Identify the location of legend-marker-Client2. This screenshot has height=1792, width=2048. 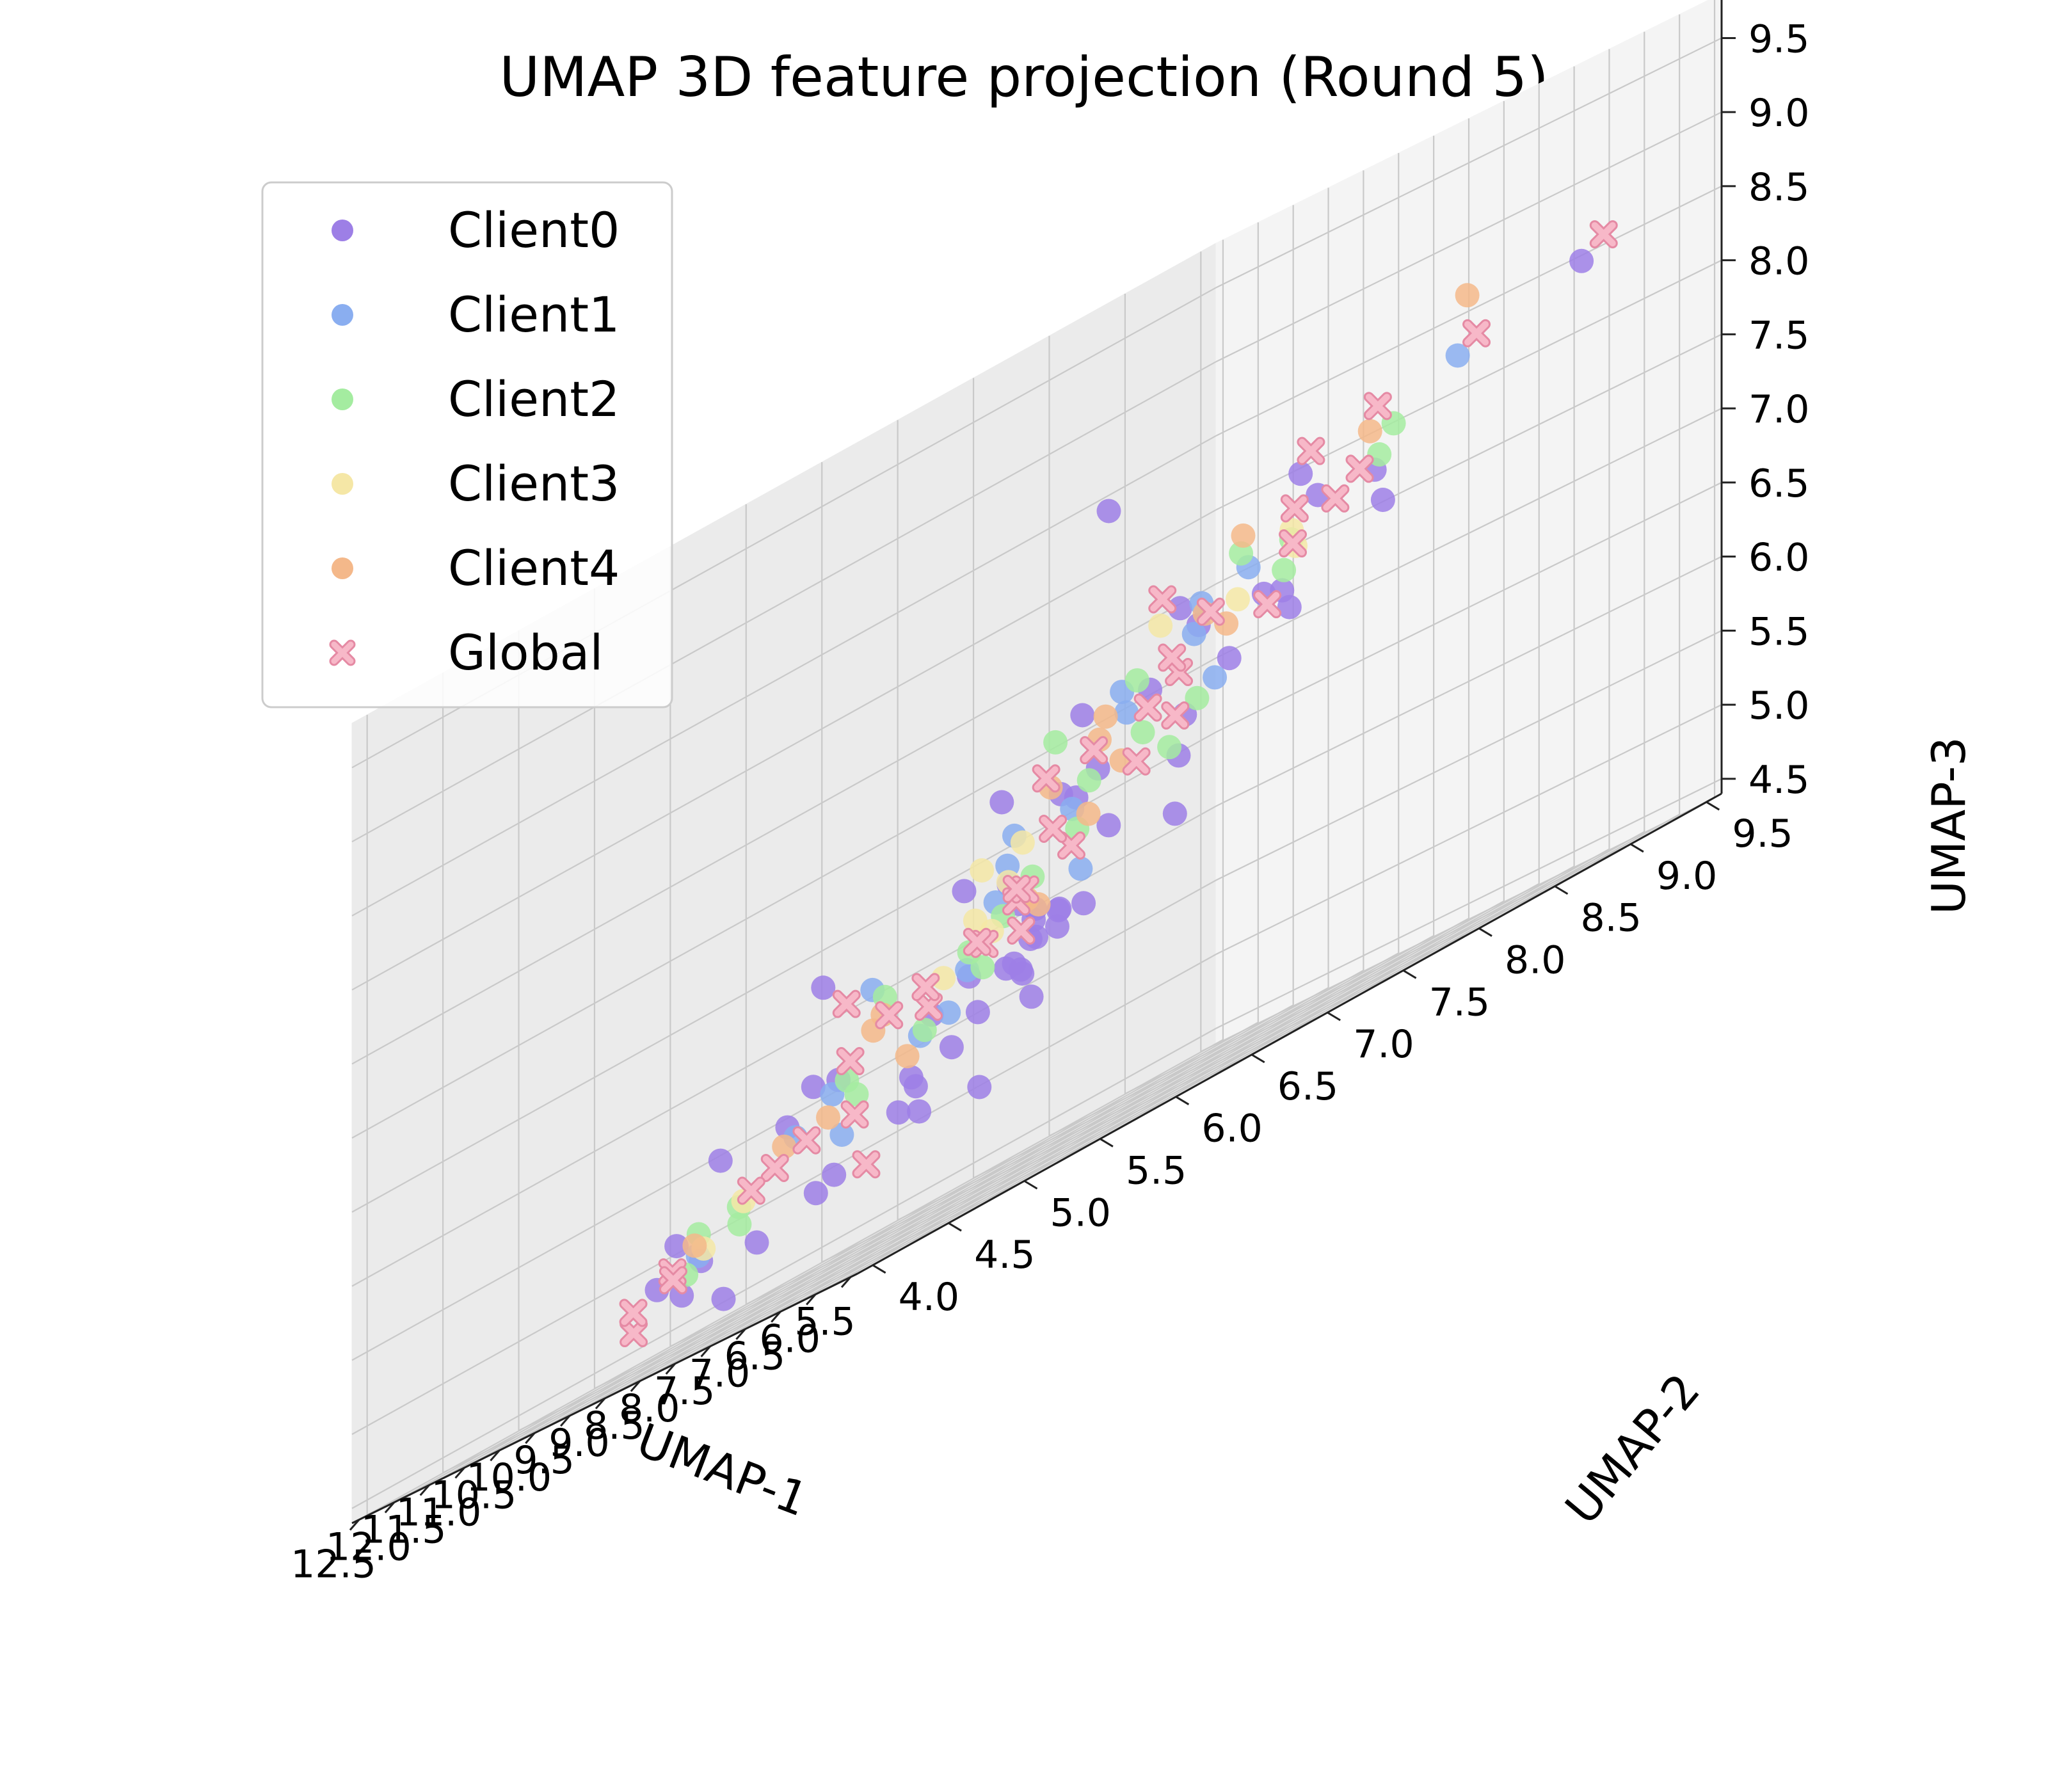
(342, 399).